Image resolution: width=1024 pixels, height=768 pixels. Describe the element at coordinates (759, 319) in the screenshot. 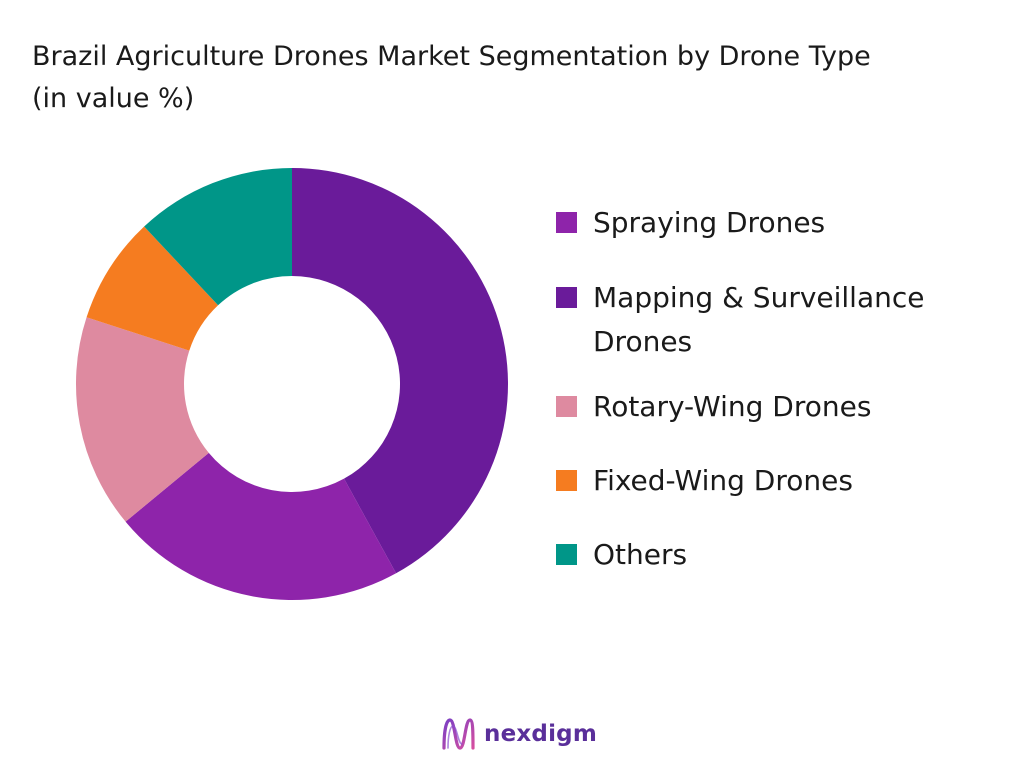

I see `legend-label-mapping-surveillance-drones: Mapping & Surveillance Drones` at that location.